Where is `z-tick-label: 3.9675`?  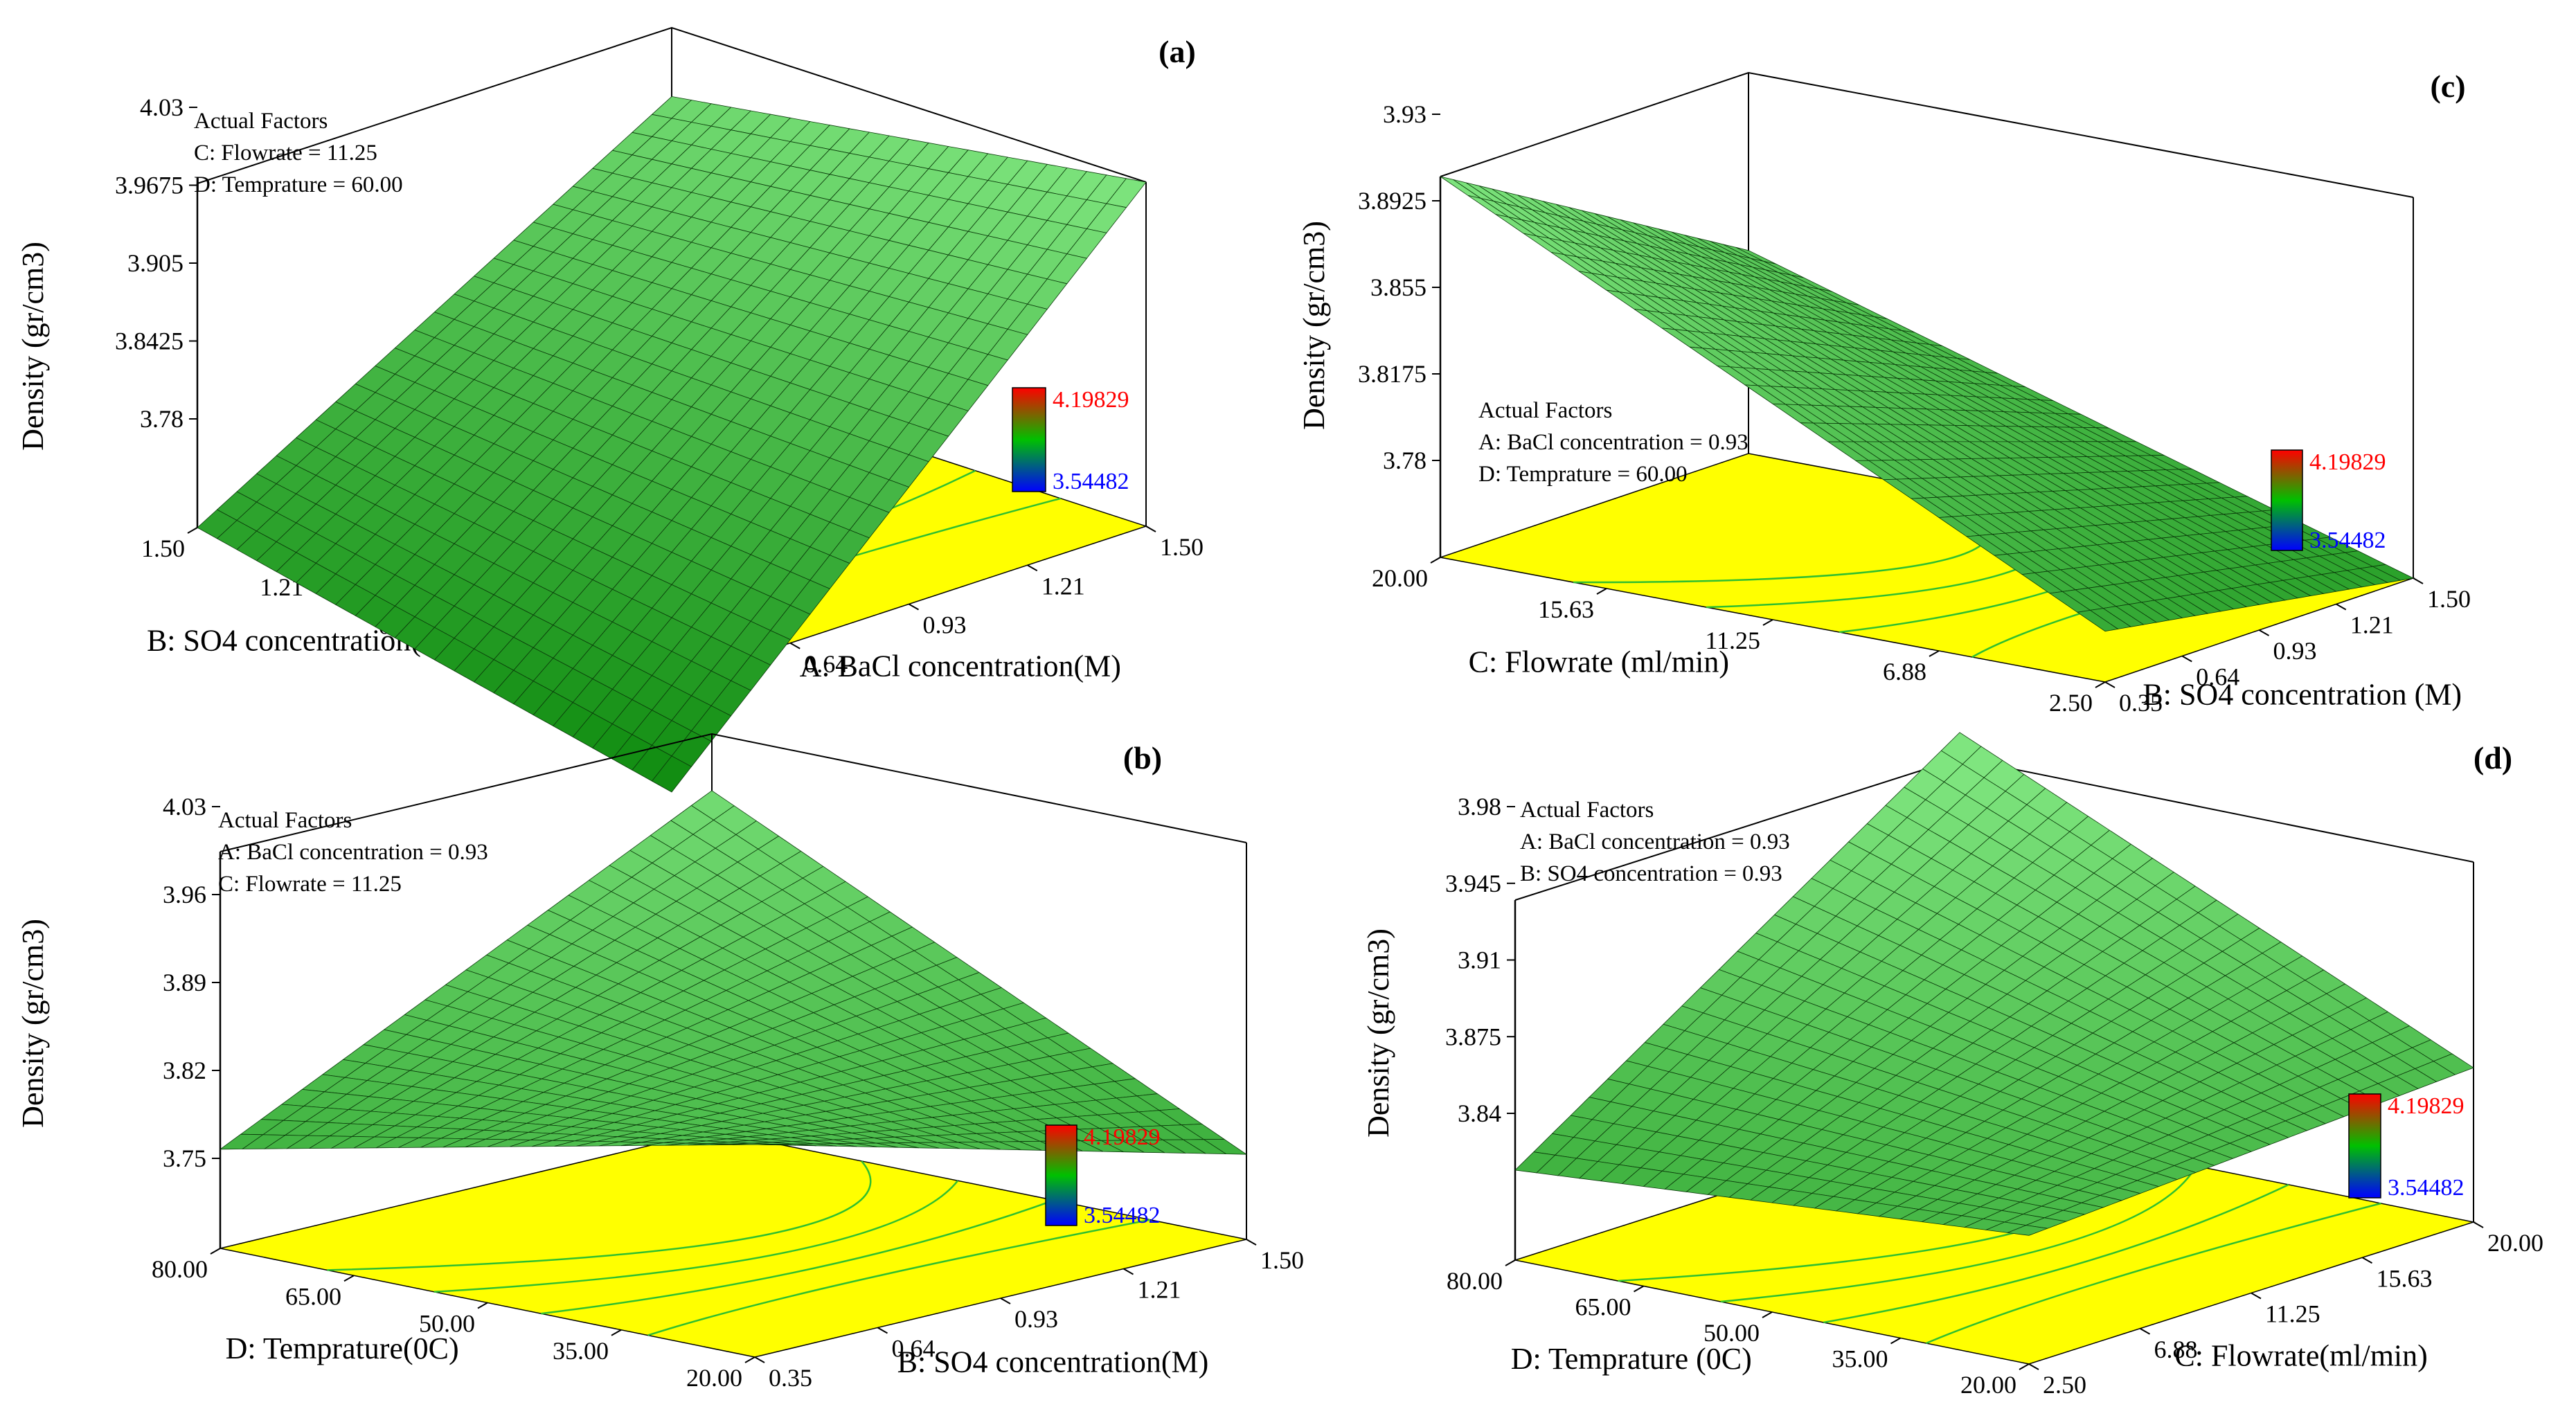 z-tick-label: 3.9675 is located at coordinates (149, 186).